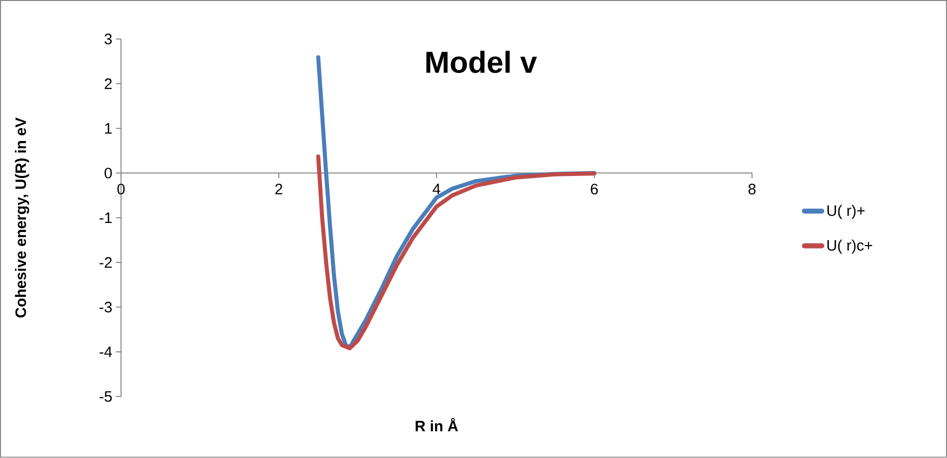 This screenshot has height=458, width=947. Describe the element at coordinates (108, 39) in the screenshot. I see `y-tick-label: 3` at that location.